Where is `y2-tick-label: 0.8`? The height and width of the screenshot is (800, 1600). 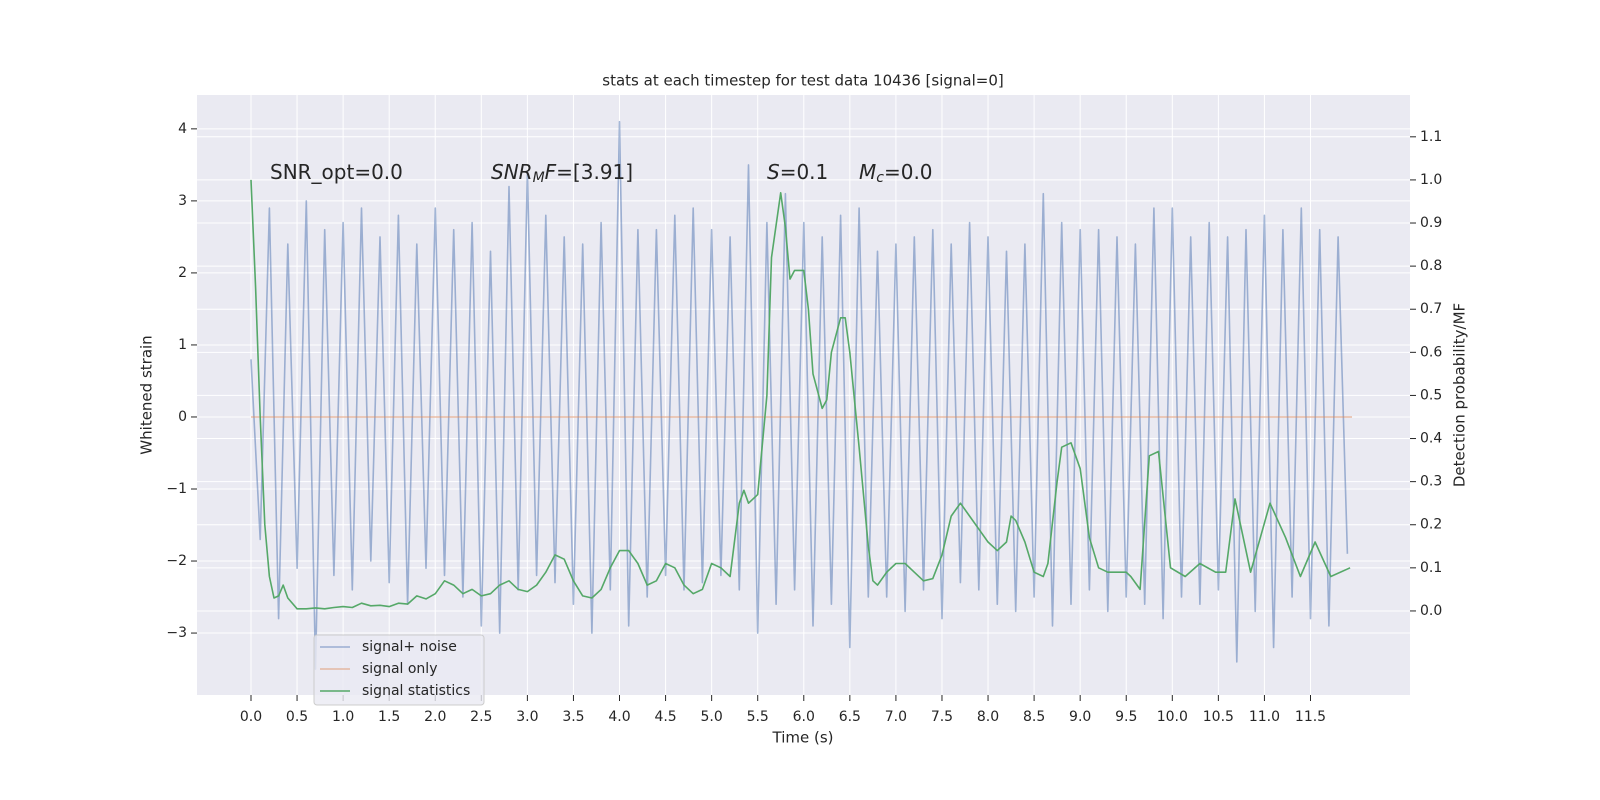 y2-tick-label: 0.8 is located at coordinates (1431, 266).